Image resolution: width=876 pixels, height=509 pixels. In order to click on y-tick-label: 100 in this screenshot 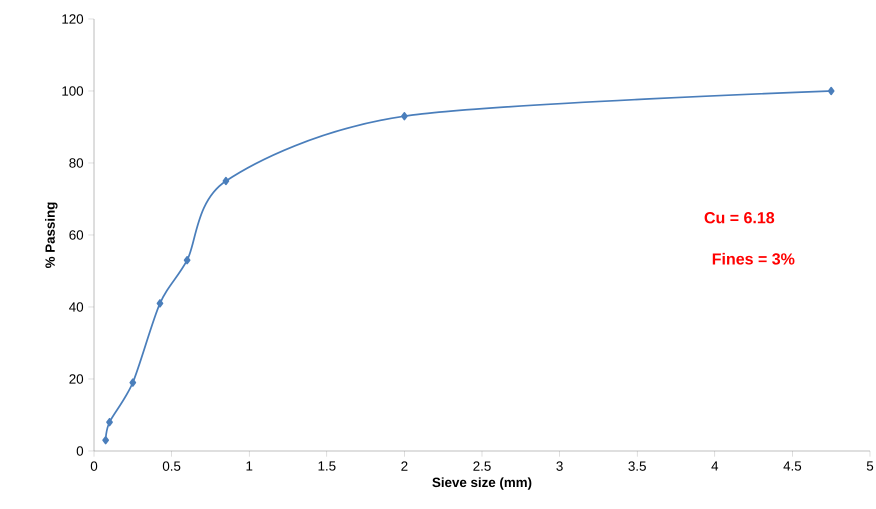, I will do `click(73, 91)`.